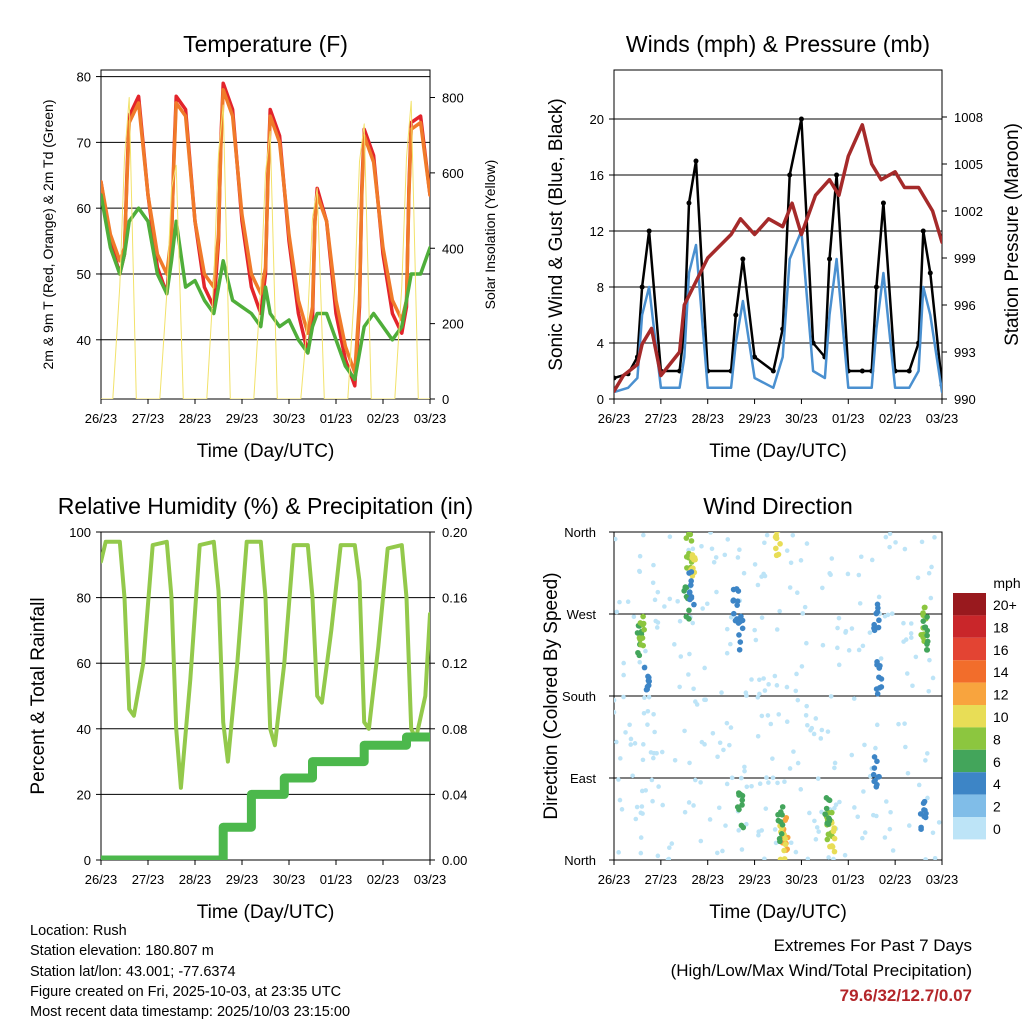 The height and width of the screenshot is (1024, 1024). Describe the element at coordinates (661, 879) in the screenshot. I see `wind-direction-xtick-label: 27/23` at that location.